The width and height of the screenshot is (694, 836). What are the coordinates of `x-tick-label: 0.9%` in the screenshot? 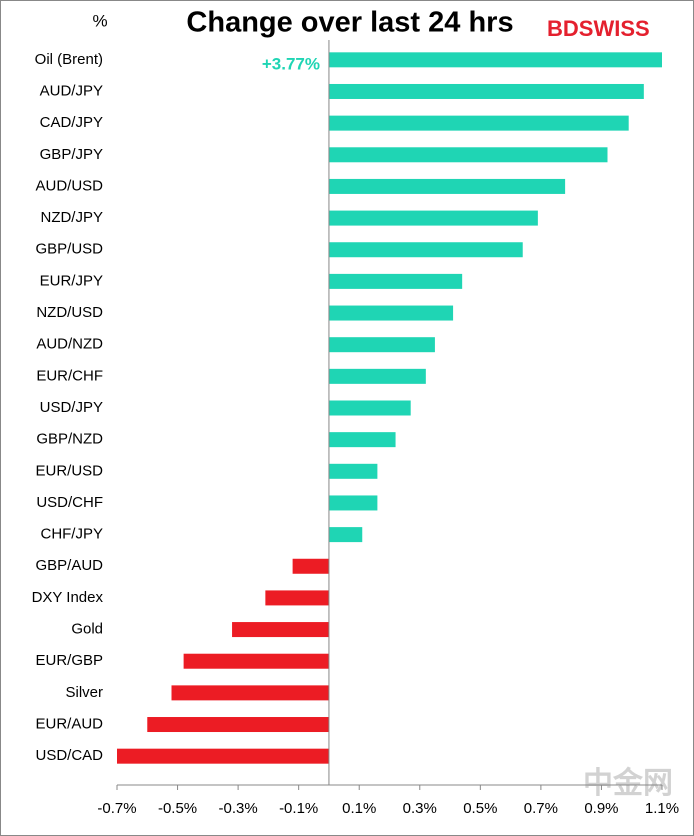 It's located at (601, 808).